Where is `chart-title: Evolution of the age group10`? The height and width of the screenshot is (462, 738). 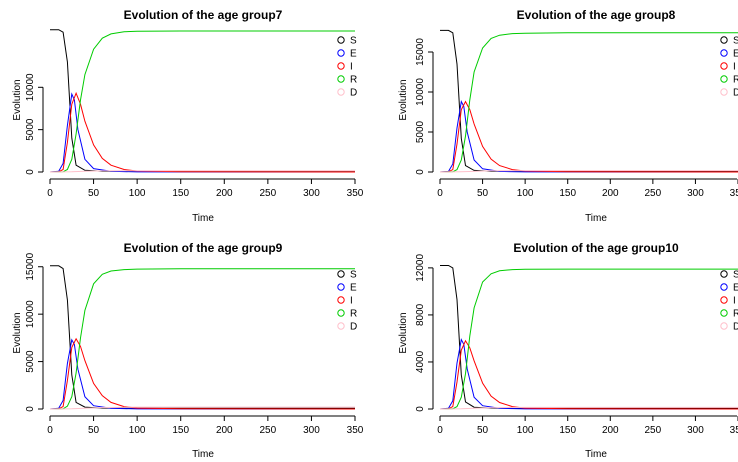
chart-title: Evolution of the age group10 is located at coordinates (596, 248).